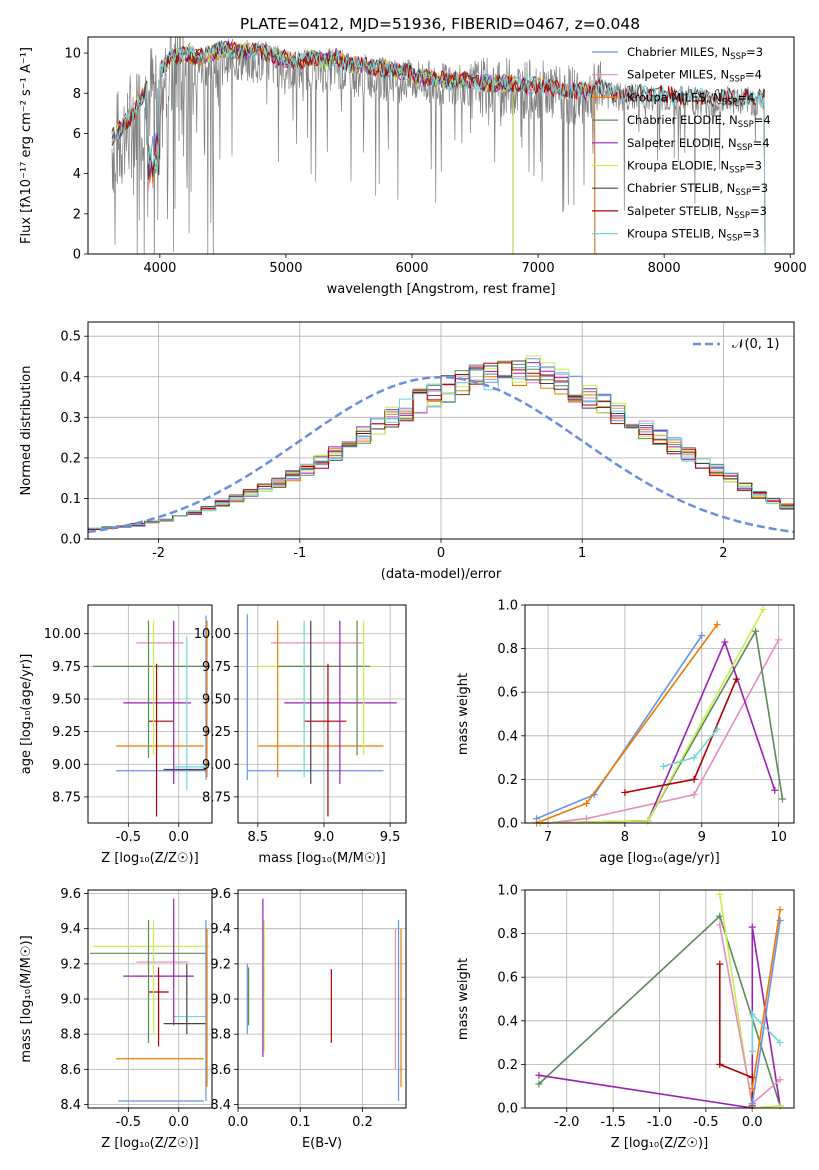 The height and width of the screenshot is (1170, 819). I want to click on weight-vs-z-frame, so click(659, 999).